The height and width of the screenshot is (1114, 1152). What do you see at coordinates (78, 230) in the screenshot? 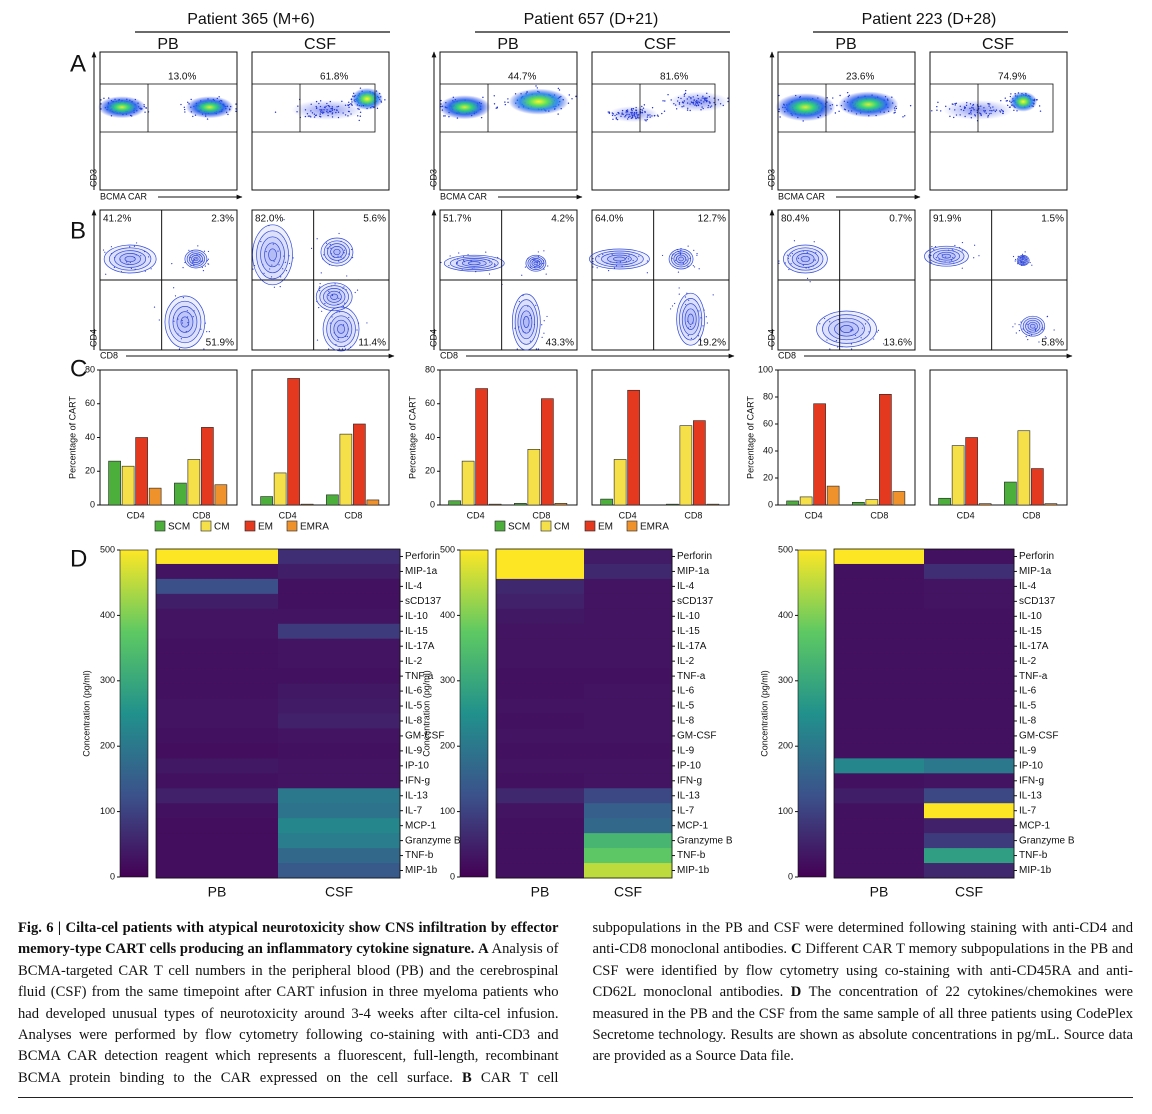
I see `panel-letter: B` at bounding box center [78, 230].